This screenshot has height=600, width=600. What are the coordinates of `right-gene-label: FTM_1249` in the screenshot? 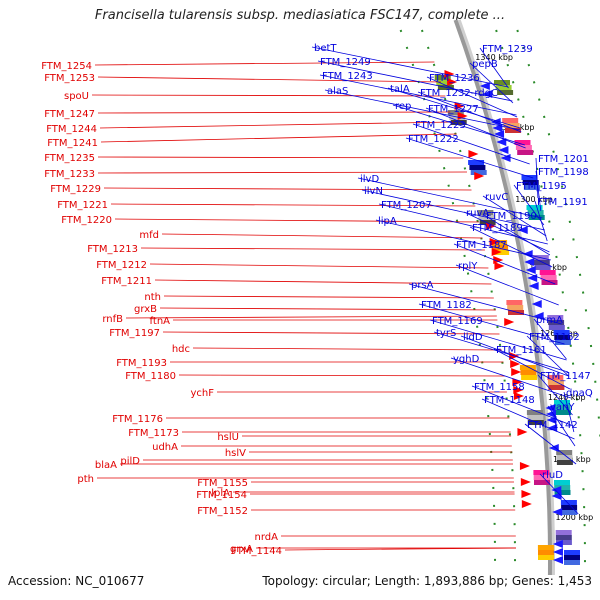 It's located at (345, 62).